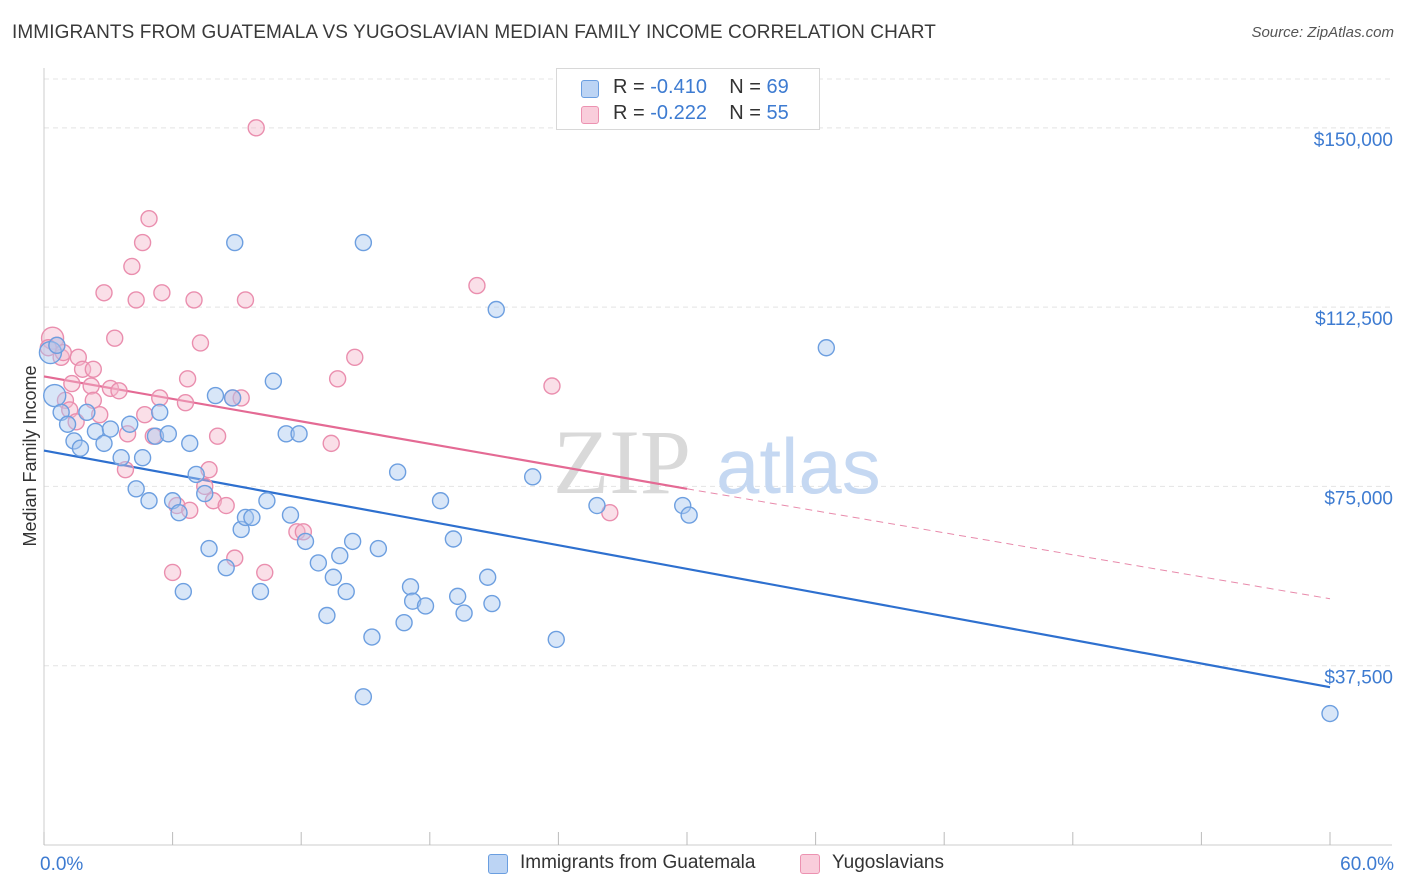 The image size is (1406, 892). I want to click on watermark-atlas: atlas, so click(798, 466).